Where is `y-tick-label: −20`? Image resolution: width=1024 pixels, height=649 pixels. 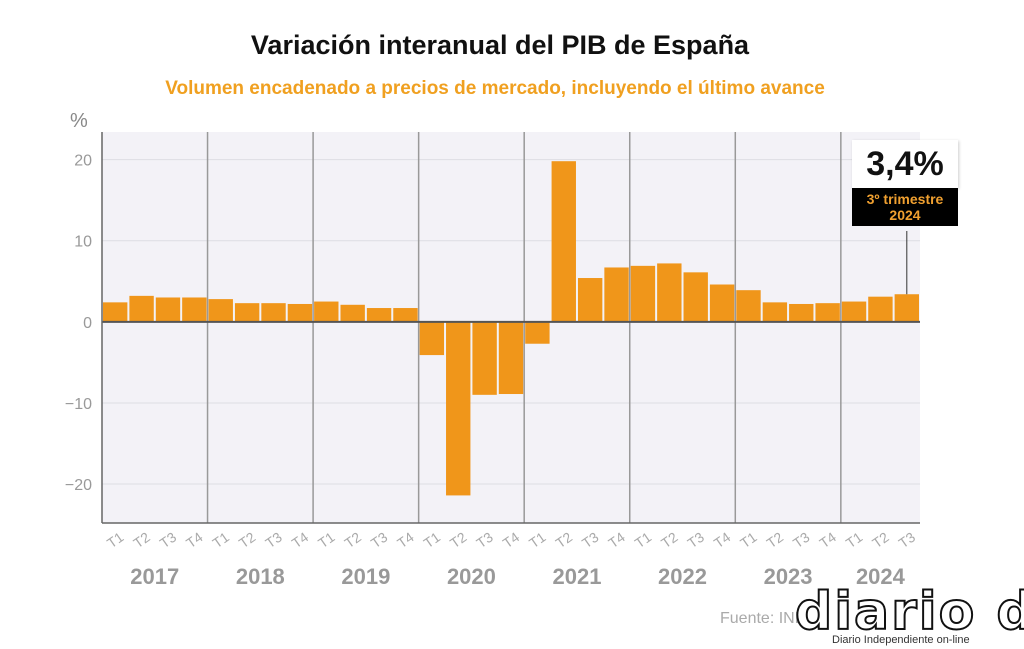
y-tick-label: −20 is located at coordinates (78, 485).